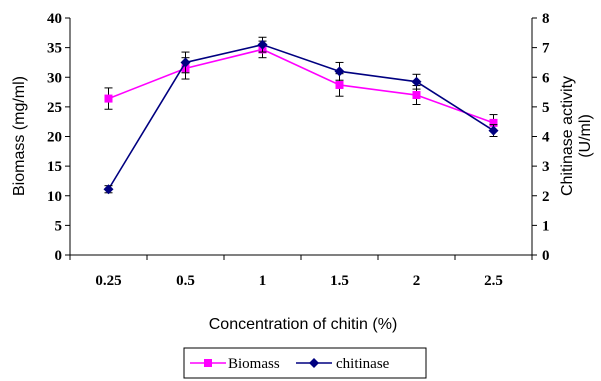  Describe the element at coordinates (59, 256) in the screenshot. I see `y-left-tick-label: 0` at that location.